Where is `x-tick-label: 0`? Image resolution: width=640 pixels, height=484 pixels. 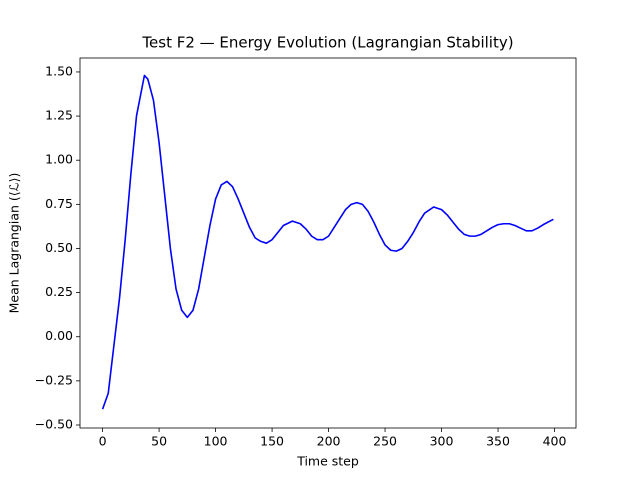
x-tick-label: 0 is located at coordinates (103, 441).